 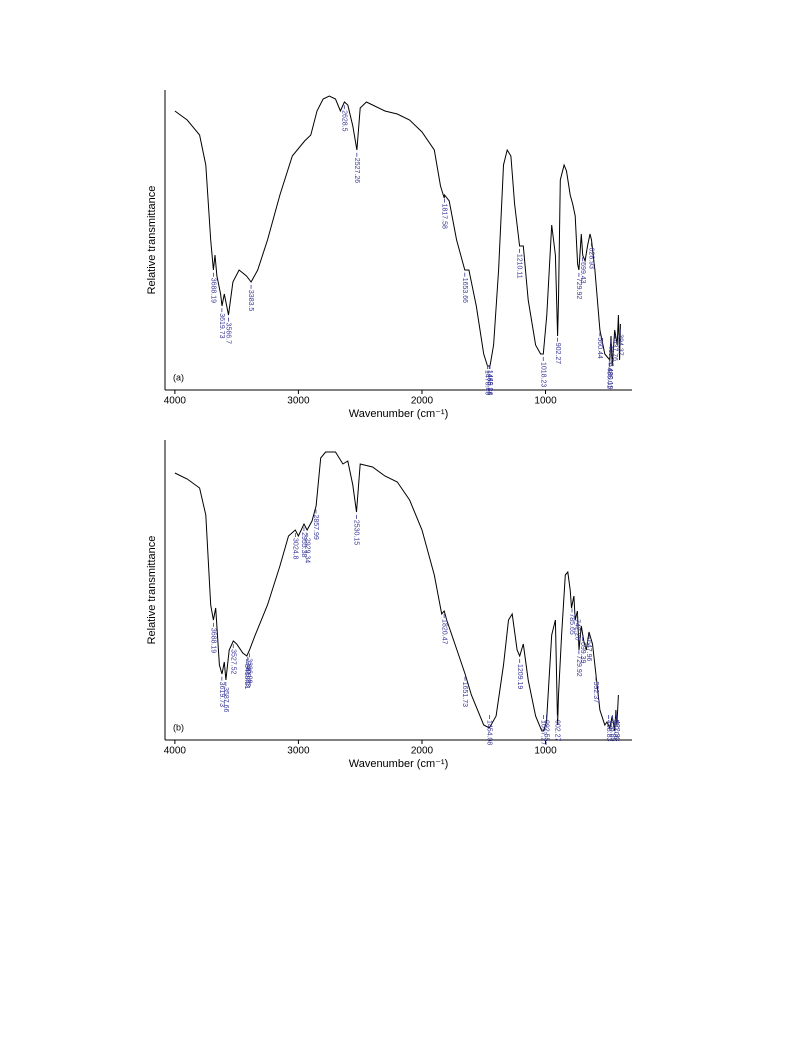 I want to click on peak-label: 1454.08, so click(x=489, y=732).